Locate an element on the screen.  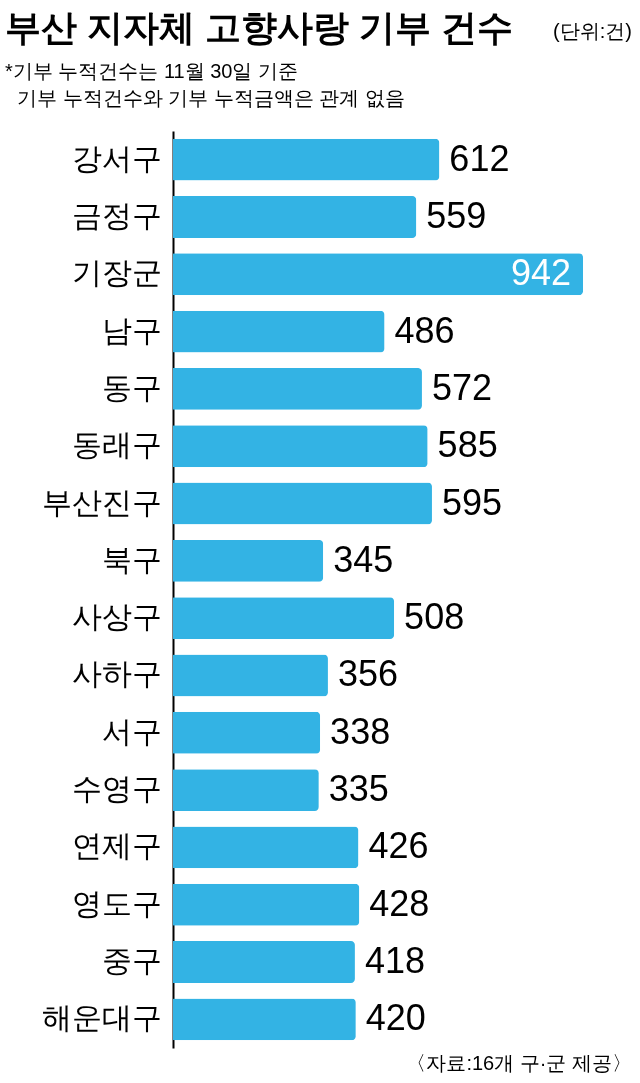
y-tick-label: 서구 is located at coordinates (131, 731).